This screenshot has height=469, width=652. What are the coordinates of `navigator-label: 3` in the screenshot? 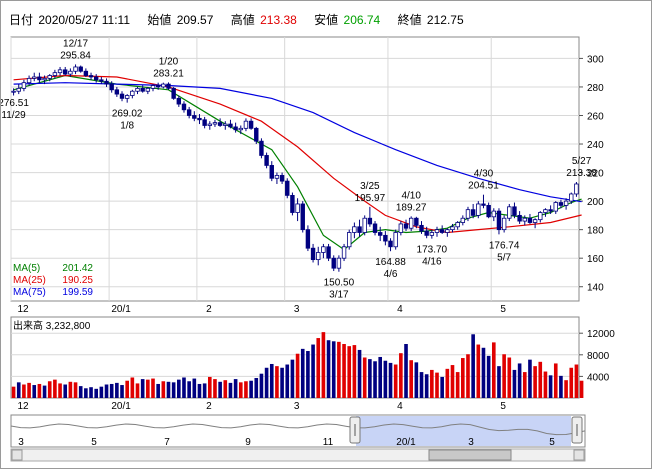 It's located at (21, 442).